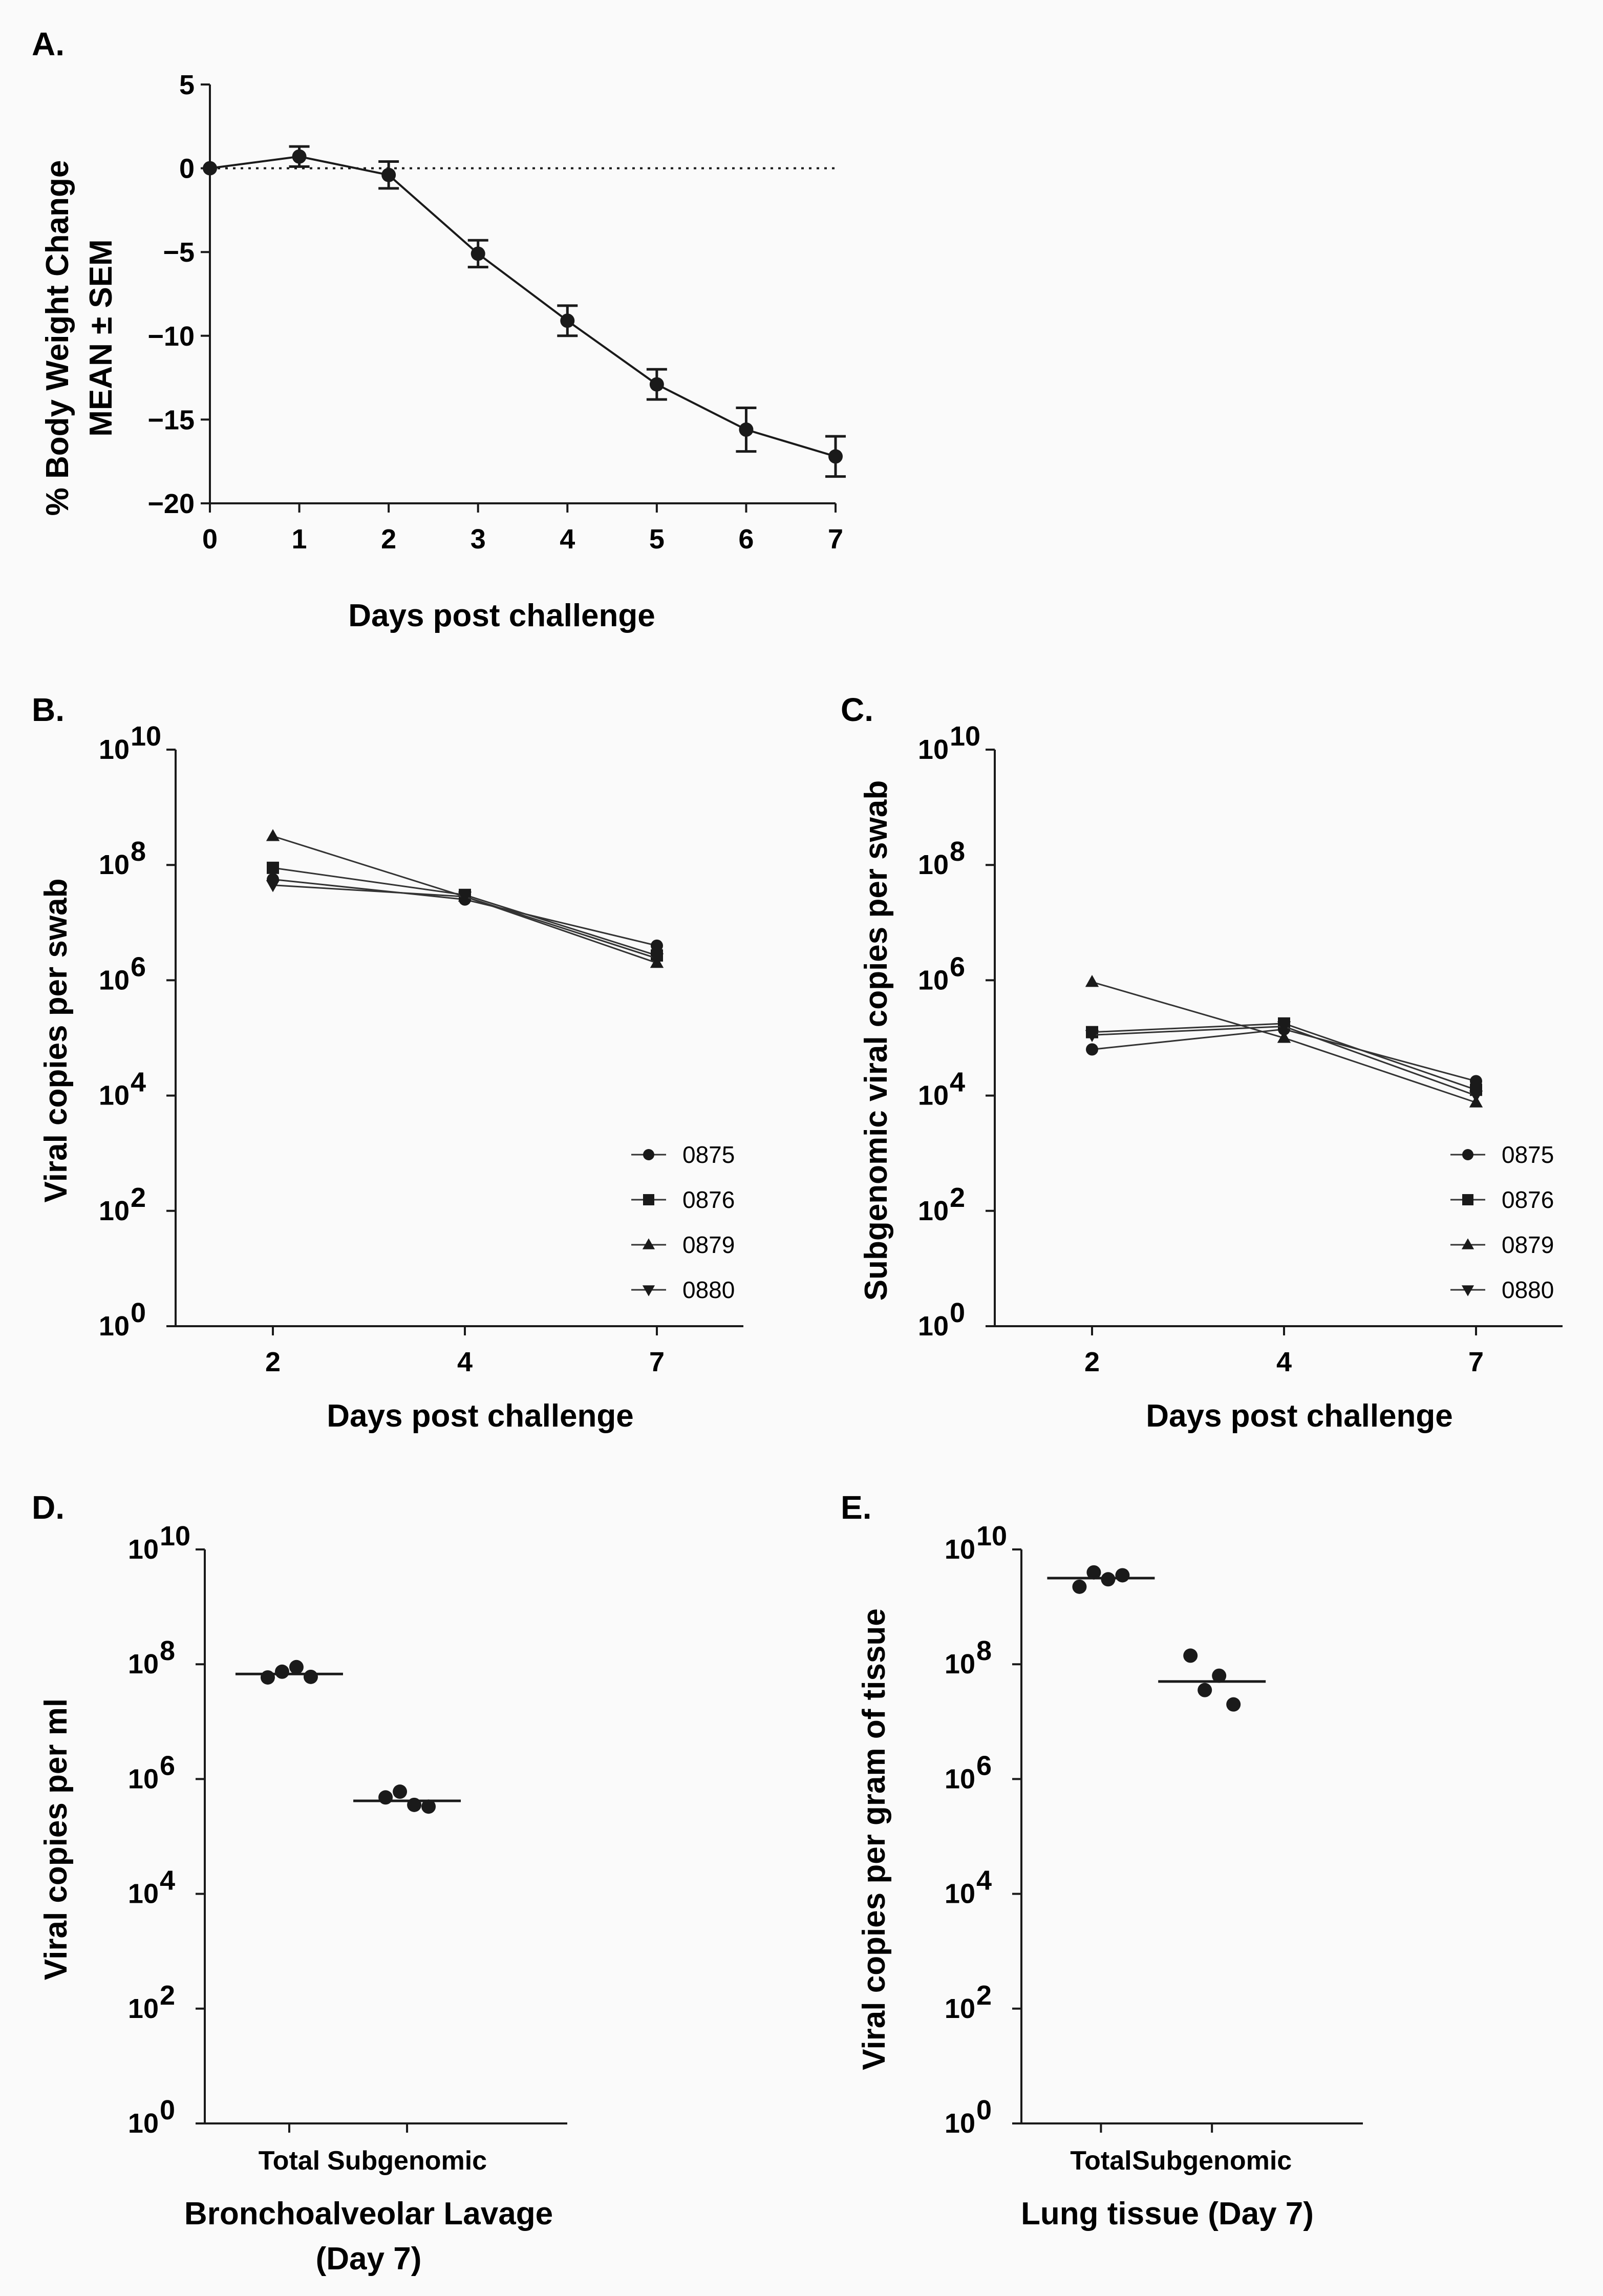 The image size is (1603, 2296). I want to click on panel-b-ylabel: Viral copies per swab, so click(56, 1041).